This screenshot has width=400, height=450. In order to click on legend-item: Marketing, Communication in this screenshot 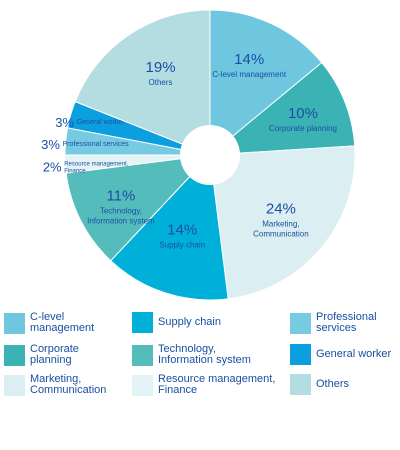, I will do `click(55, 385)`.